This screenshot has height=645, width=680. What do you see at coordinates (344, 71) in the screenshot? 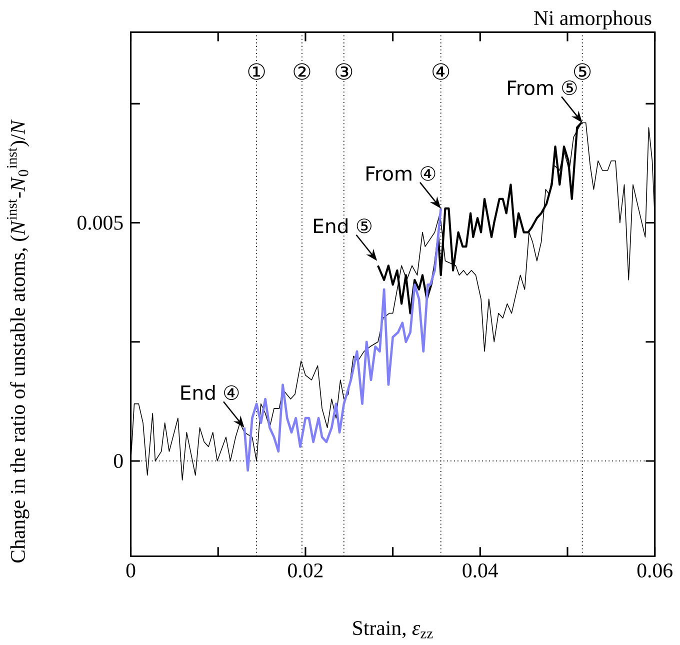
I see `ref-line-label: ③` at bounding box center [344, 71].